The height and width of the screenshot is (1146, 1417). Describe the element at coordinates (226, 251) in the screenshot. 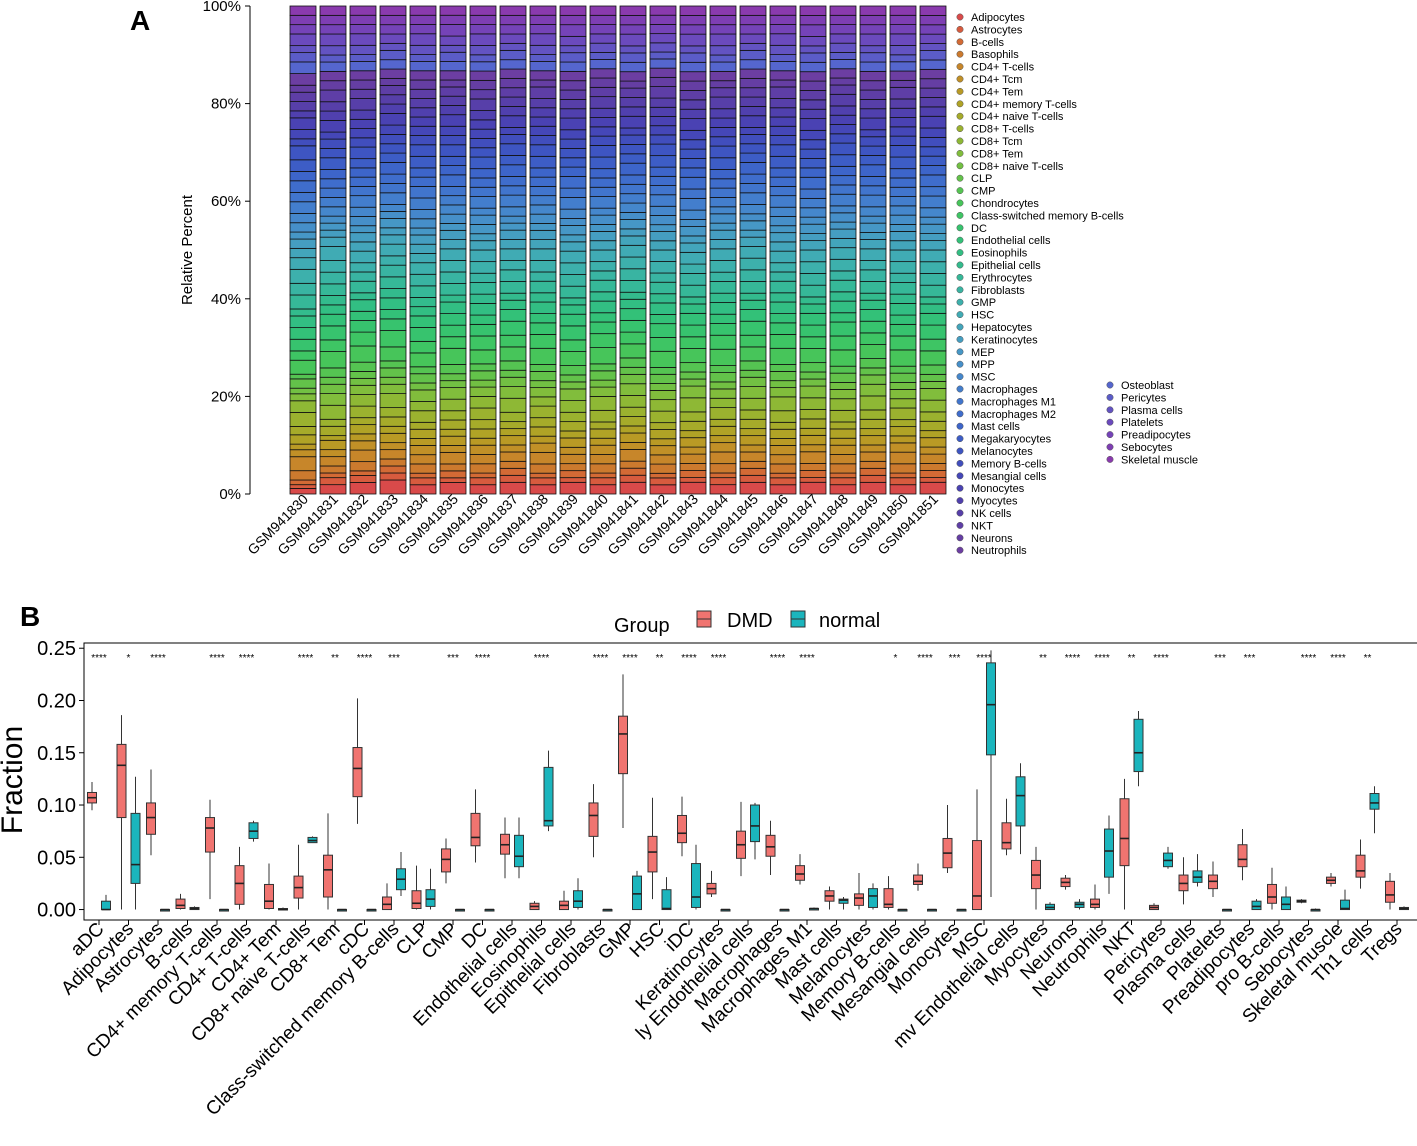

I see `panel-a-y-ticks: 0% 20% 40% 60% 80% 100%` at that location.